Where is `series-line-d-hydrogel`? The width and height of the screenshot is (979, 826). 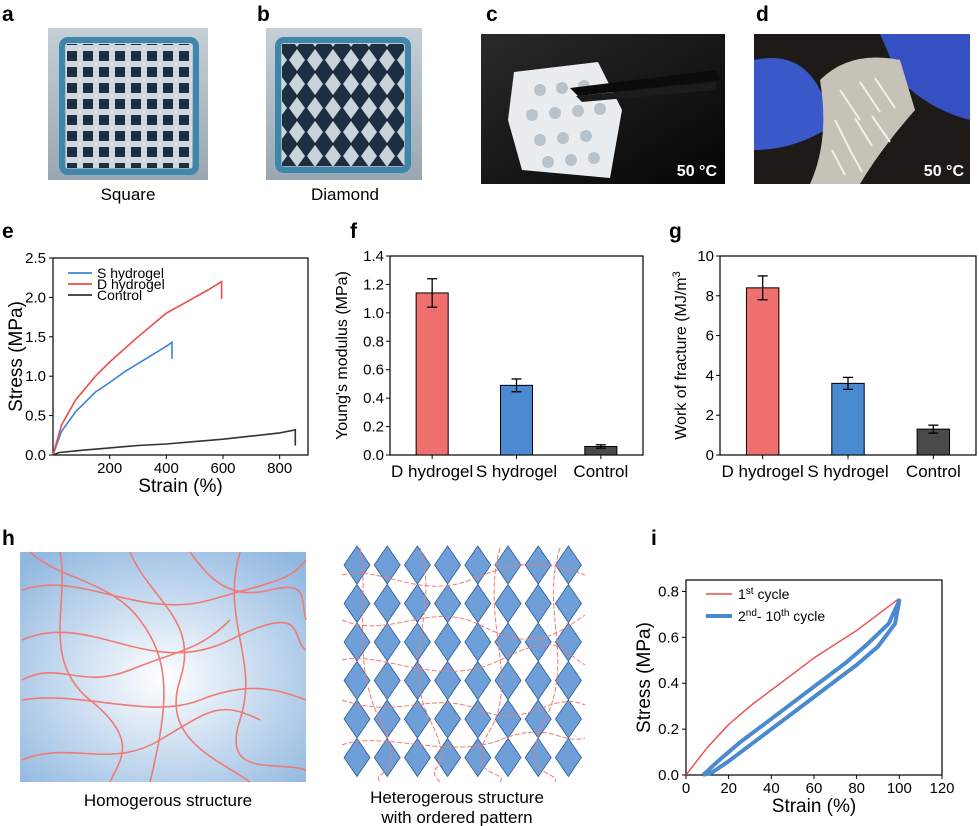
series-line-d-hydrogel is located at coordinates (137, 368).